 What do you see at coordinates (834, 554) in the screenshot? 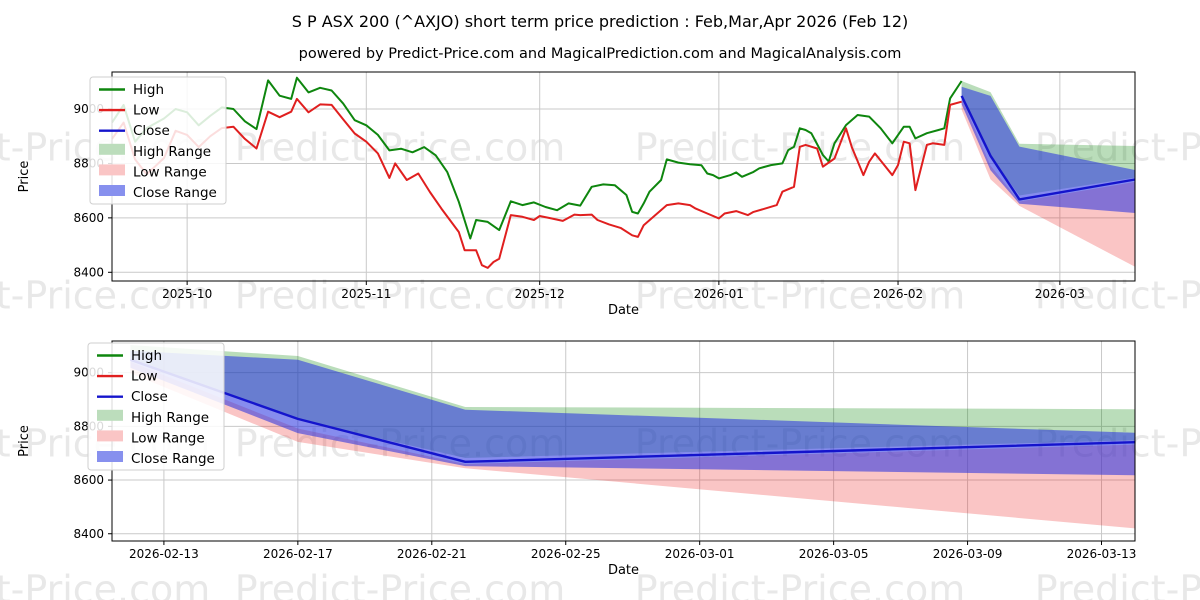
I see `x-tick-label: 2026-03-05` at bounding box center [834, 554].